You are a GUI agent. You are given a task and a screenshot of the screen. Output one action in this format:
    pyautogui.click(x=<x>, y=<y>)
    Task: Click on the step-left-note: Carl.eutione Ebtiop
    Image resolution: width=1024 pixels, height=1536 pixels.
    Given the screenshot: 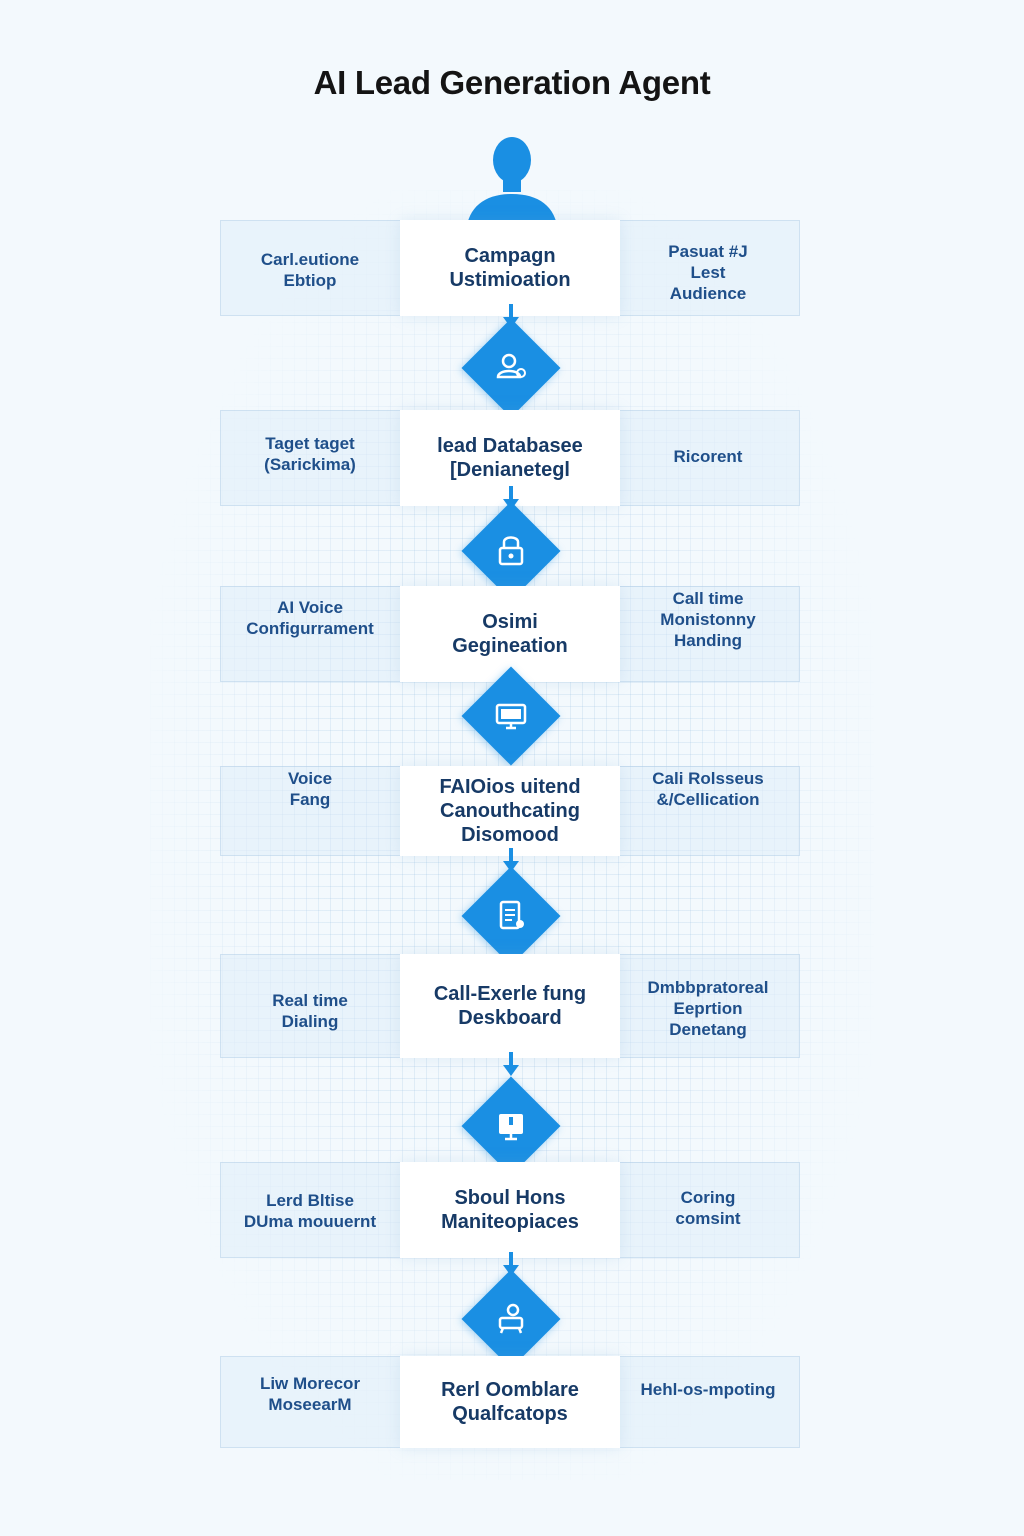 What is the action you would take?
    pyautogui.click(x=310, y=270)
    